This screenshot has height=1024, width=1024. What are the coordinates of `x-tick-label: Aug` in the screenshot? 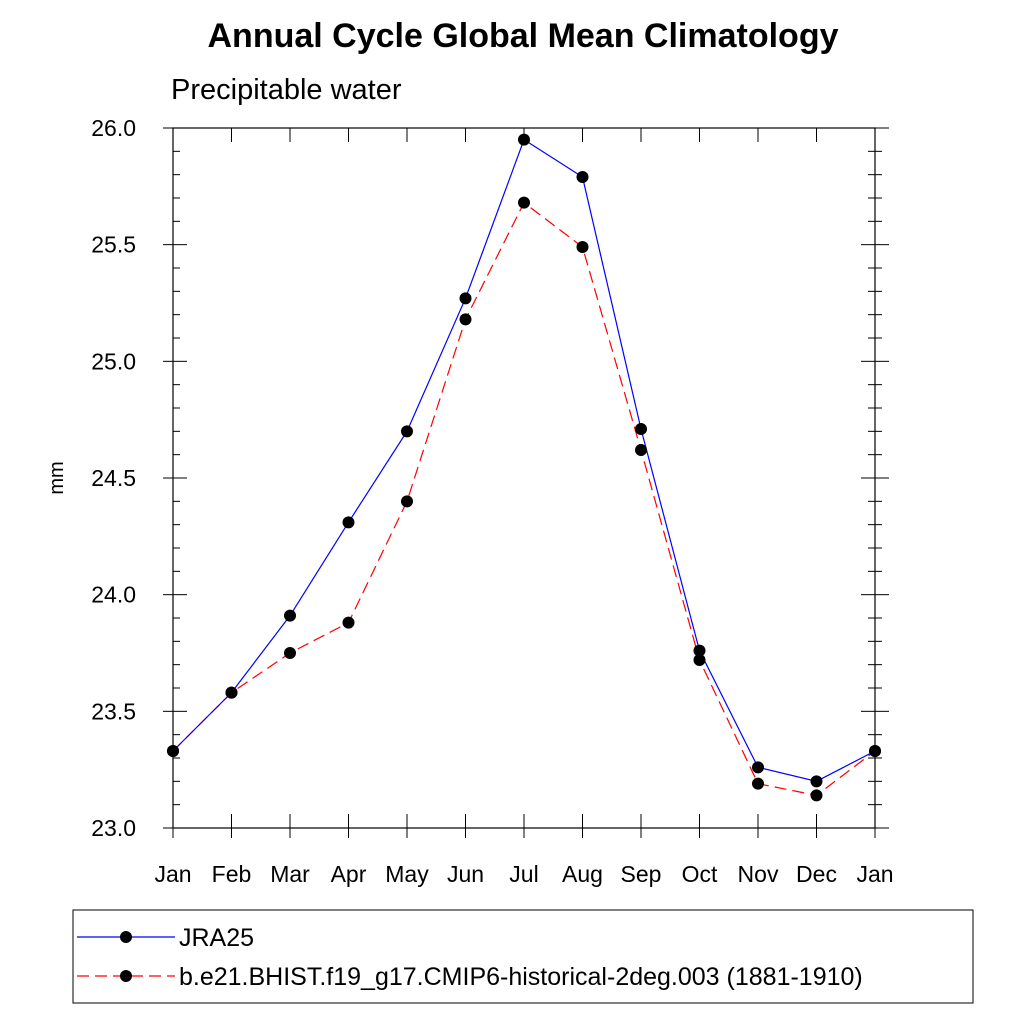 It's located at (582, 874).